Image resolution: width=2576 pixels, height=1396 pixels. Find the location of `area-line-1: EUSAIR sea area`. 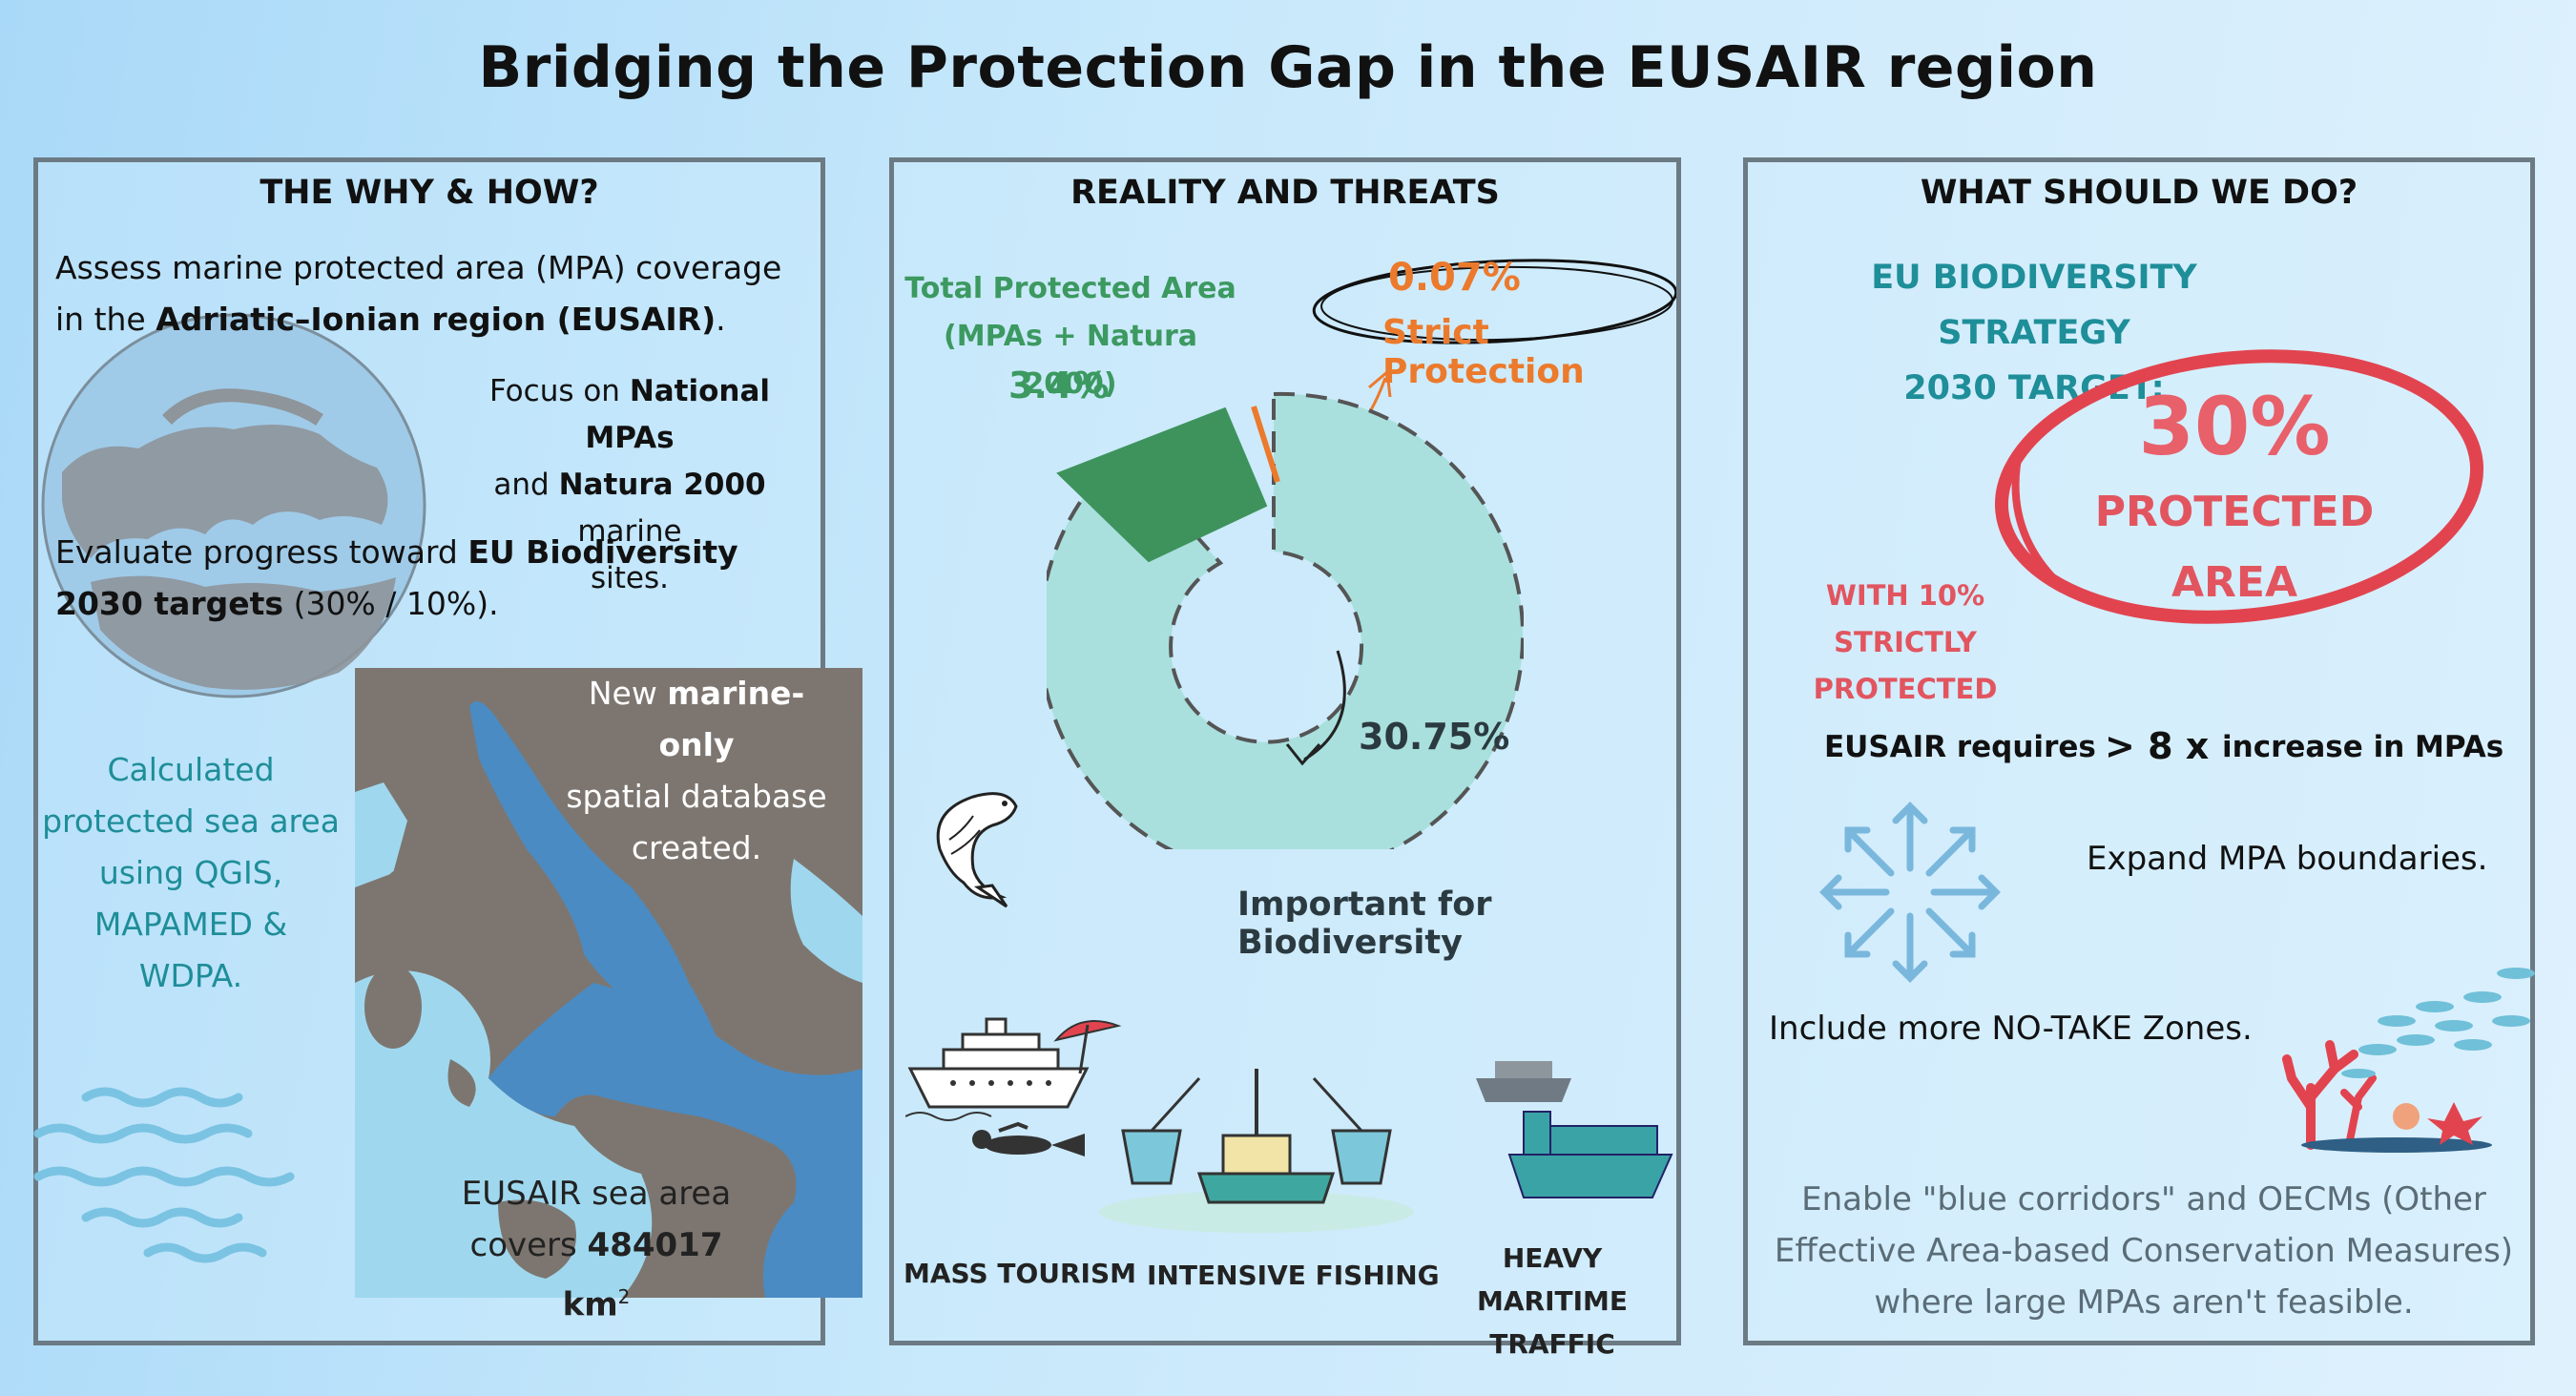

area-line-1: EUSAIR sea area is located at coordinates (596, 1194).